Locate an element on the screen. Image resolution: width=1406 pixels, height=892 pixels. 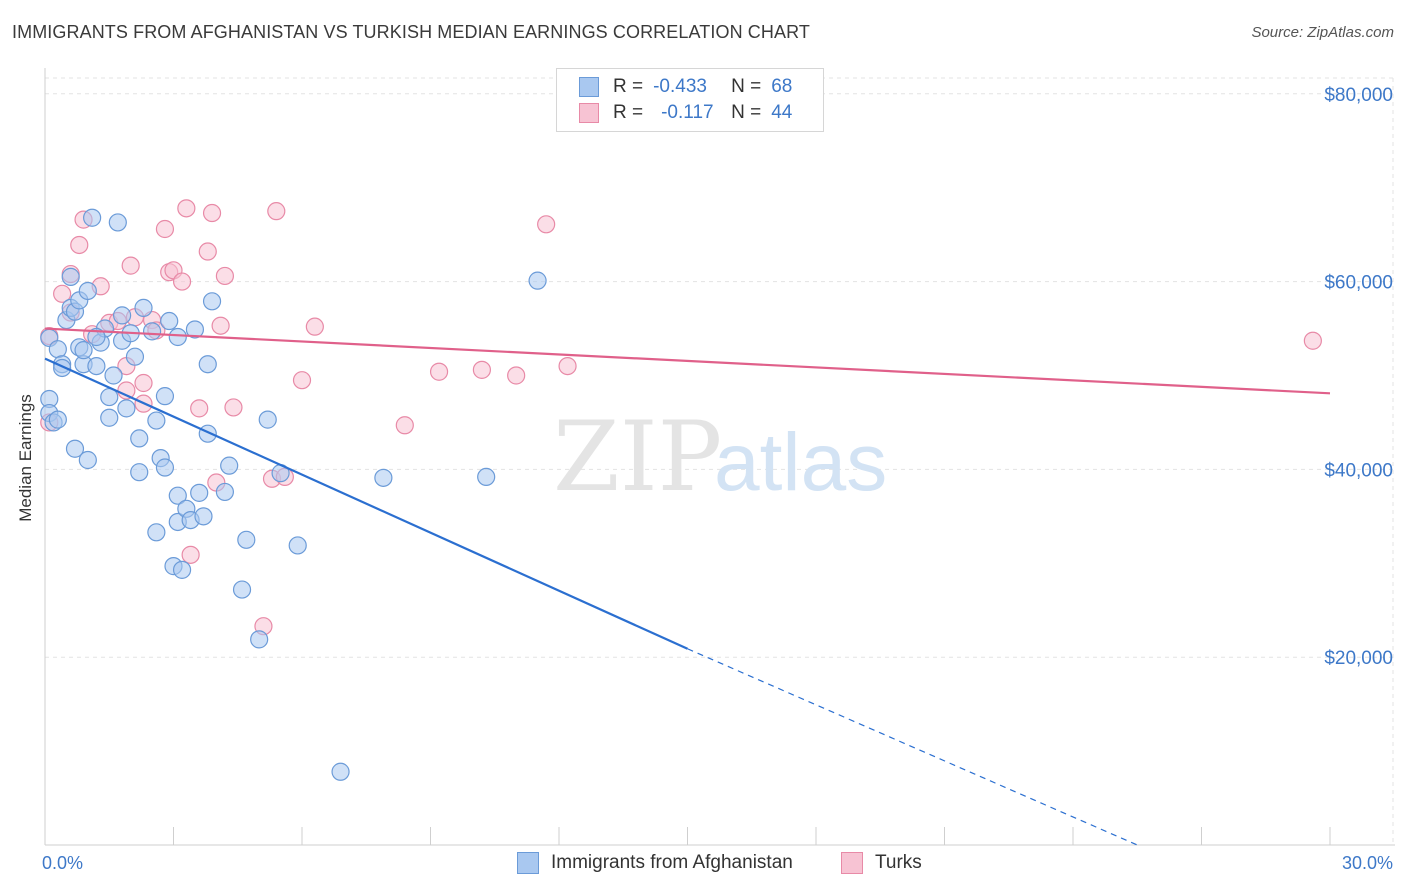
stats-legend: R = -0.433 N = 68 R = -0.117 N = 44 is located at coordinates (690, 100).